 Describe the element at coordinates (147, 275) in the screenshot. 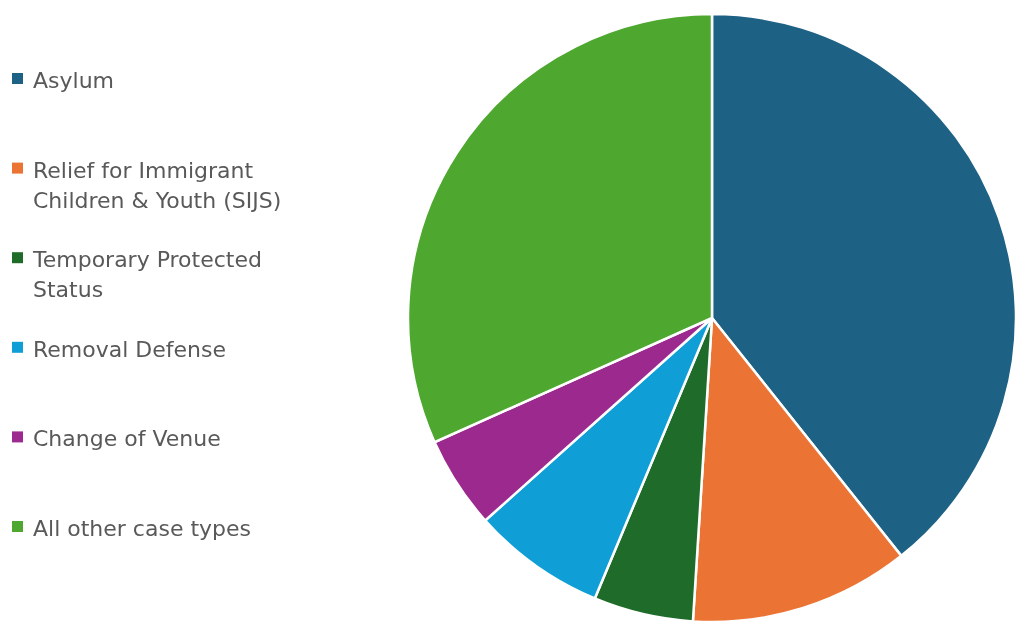

I see `legend-label: Temporary Protected Status` at that location.